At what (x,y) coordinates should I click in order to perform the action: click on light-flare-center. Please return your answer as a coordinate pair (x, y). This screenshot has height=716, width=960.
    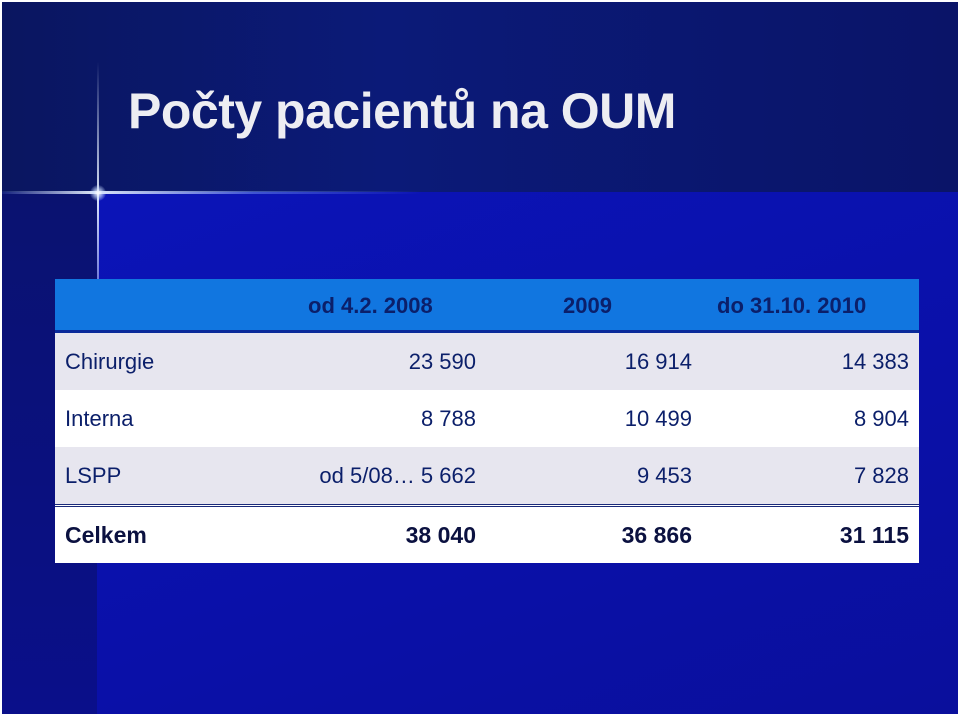
    Looking at the image, I should click on (98, 193).